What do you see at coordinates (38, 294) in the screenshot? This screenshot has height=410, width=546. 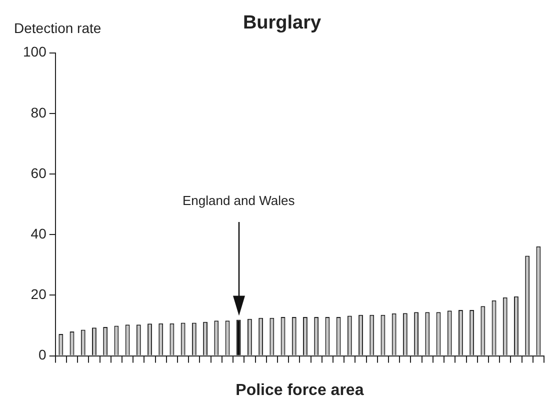 I see `y-tick-label: 20` at bounding box center [38, 294].